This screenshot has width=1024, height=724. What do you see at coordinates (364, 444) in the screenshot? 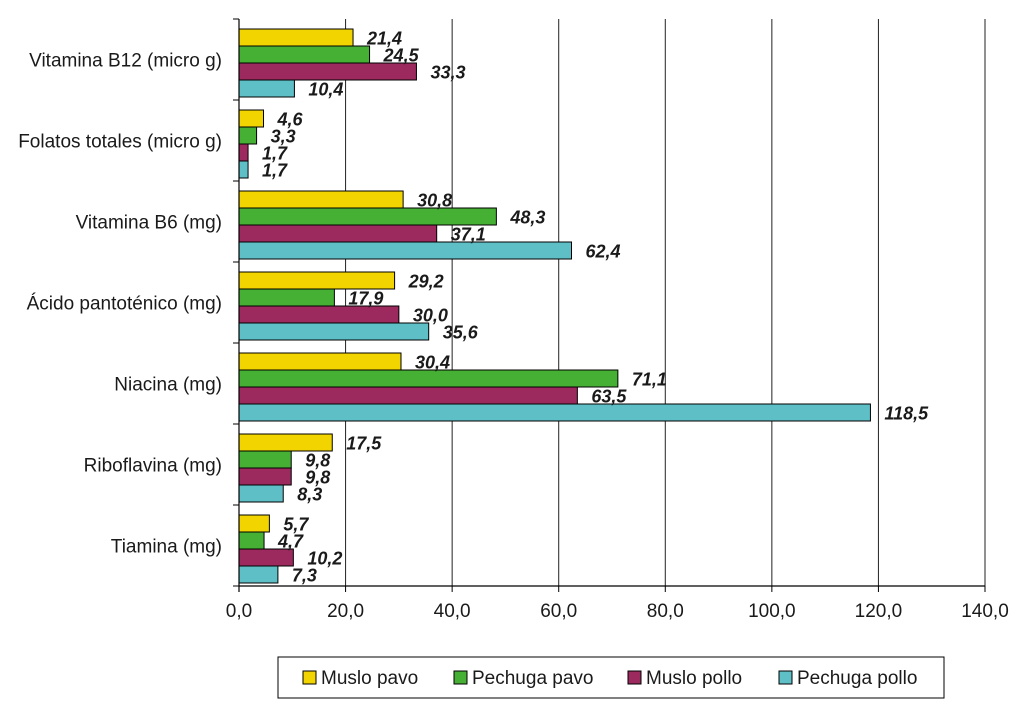
I see `data-label: 17,5` at bounding box center [364, 444].